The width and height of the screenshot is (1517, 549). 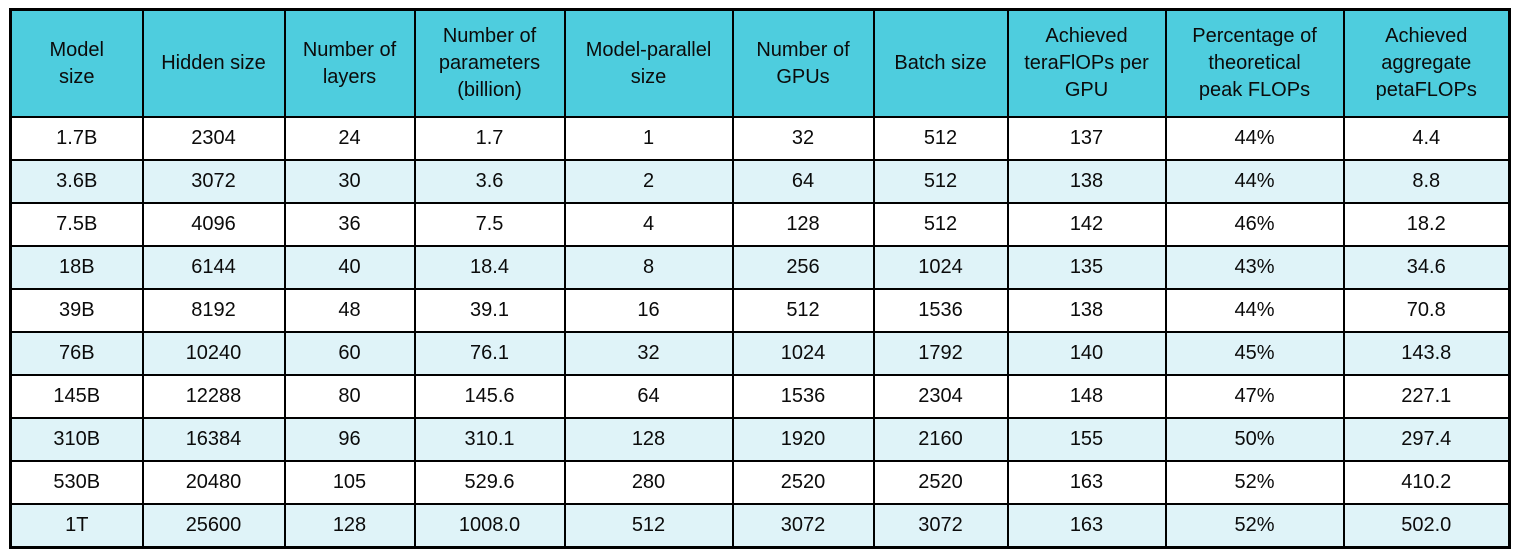 I want to click on table-row: 310B 16384 96 310.1 128 1920 2160 155 50% 297.4, so click(x=760, y=439).